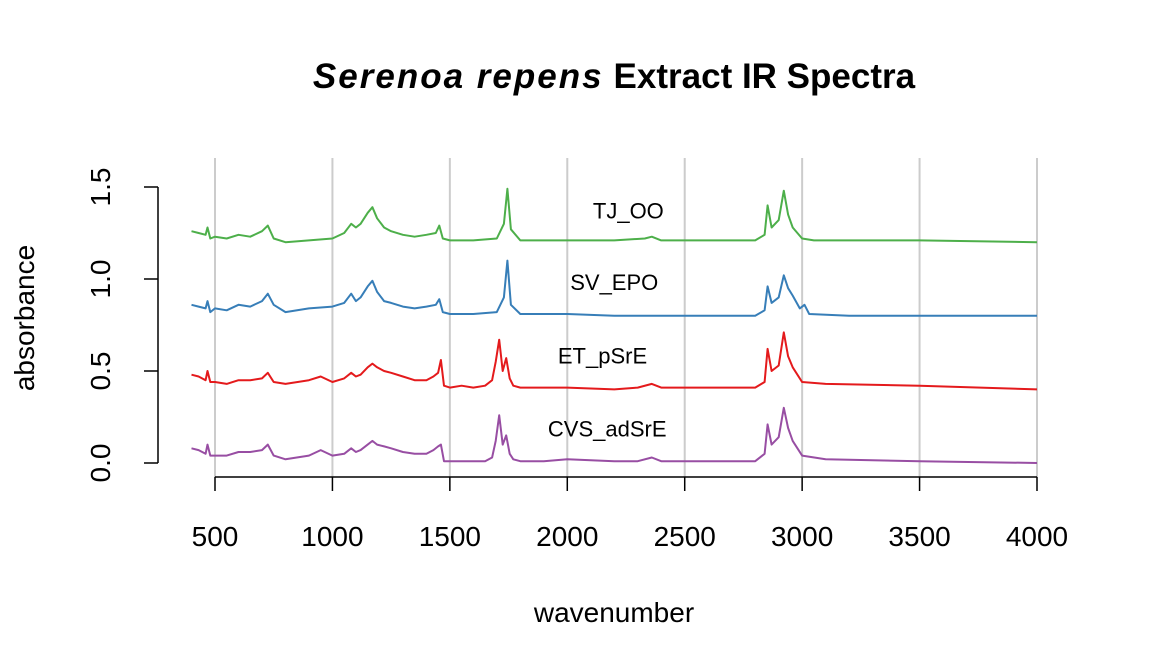 Image resolution: width=1152 pixels, height=672 pixels. Describe the element at coordinates (607, 319) in the screenshot. I see `series-labels: TJ_OO SV_EPO ET_pSrE CVS_adSrE` at that location.